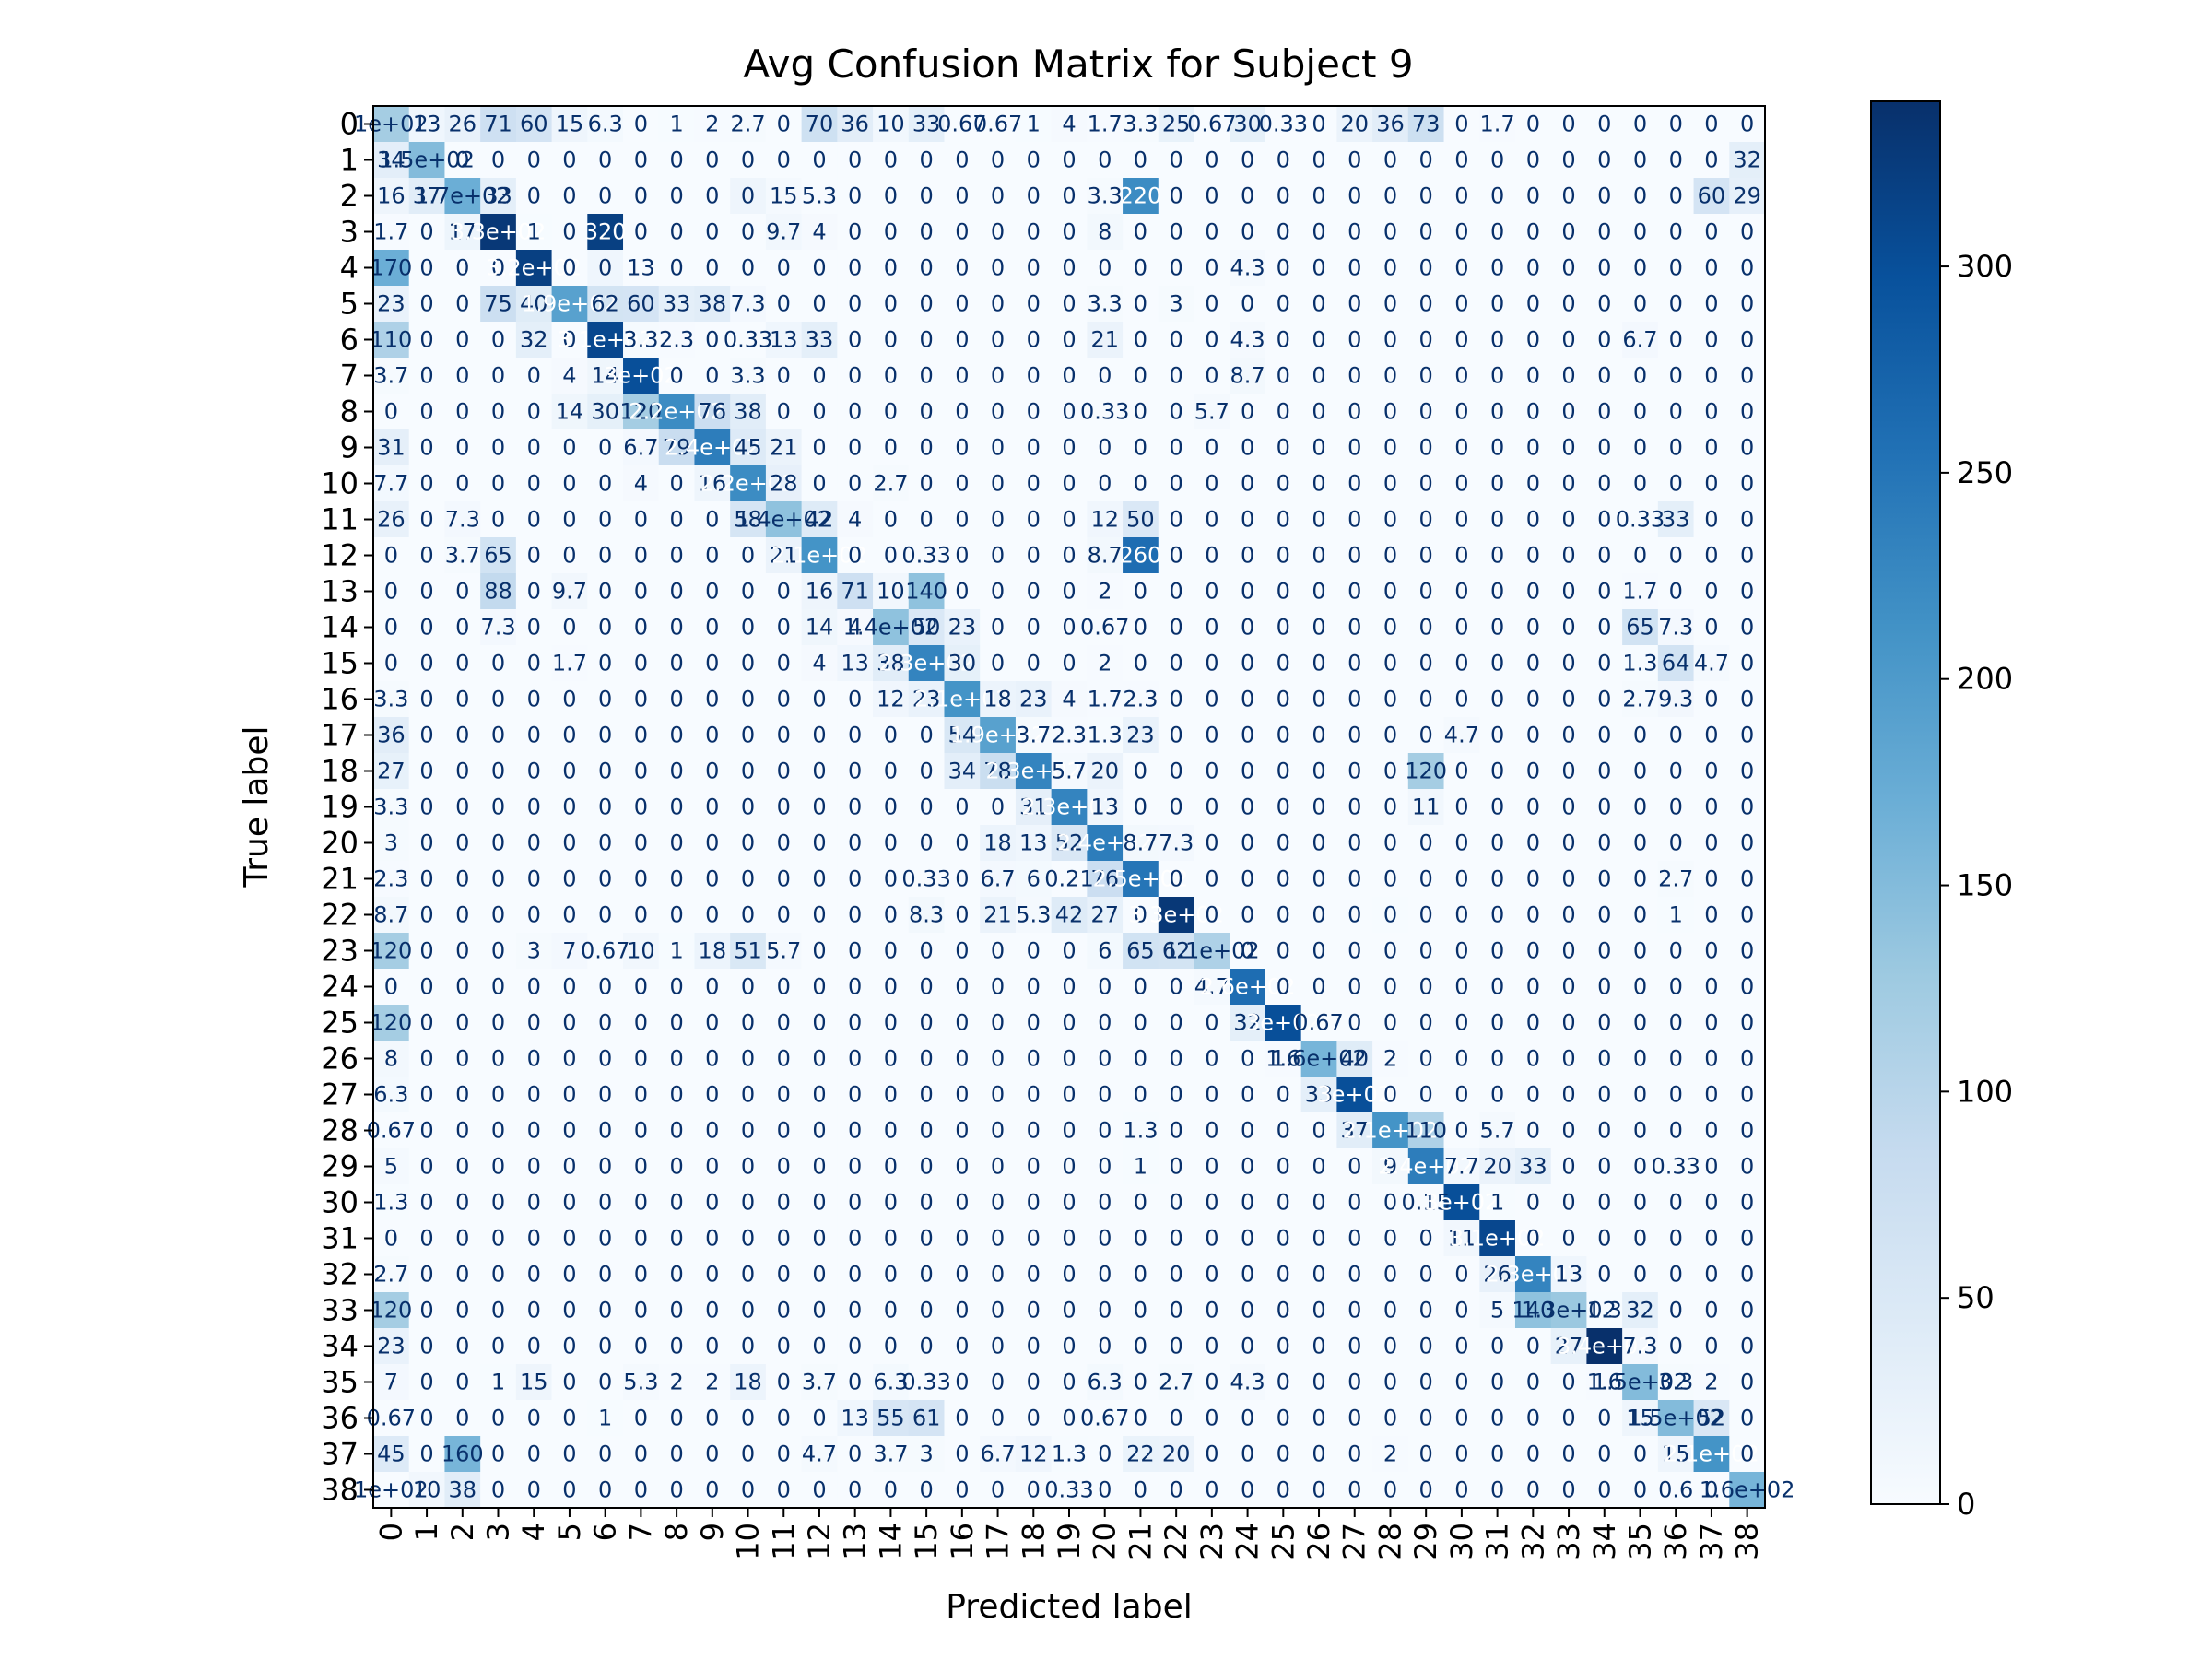 The width and height of the screenshot is (2212, 1659). I want to click on heatmap-cell-label: 32, so click(1640, 1311).